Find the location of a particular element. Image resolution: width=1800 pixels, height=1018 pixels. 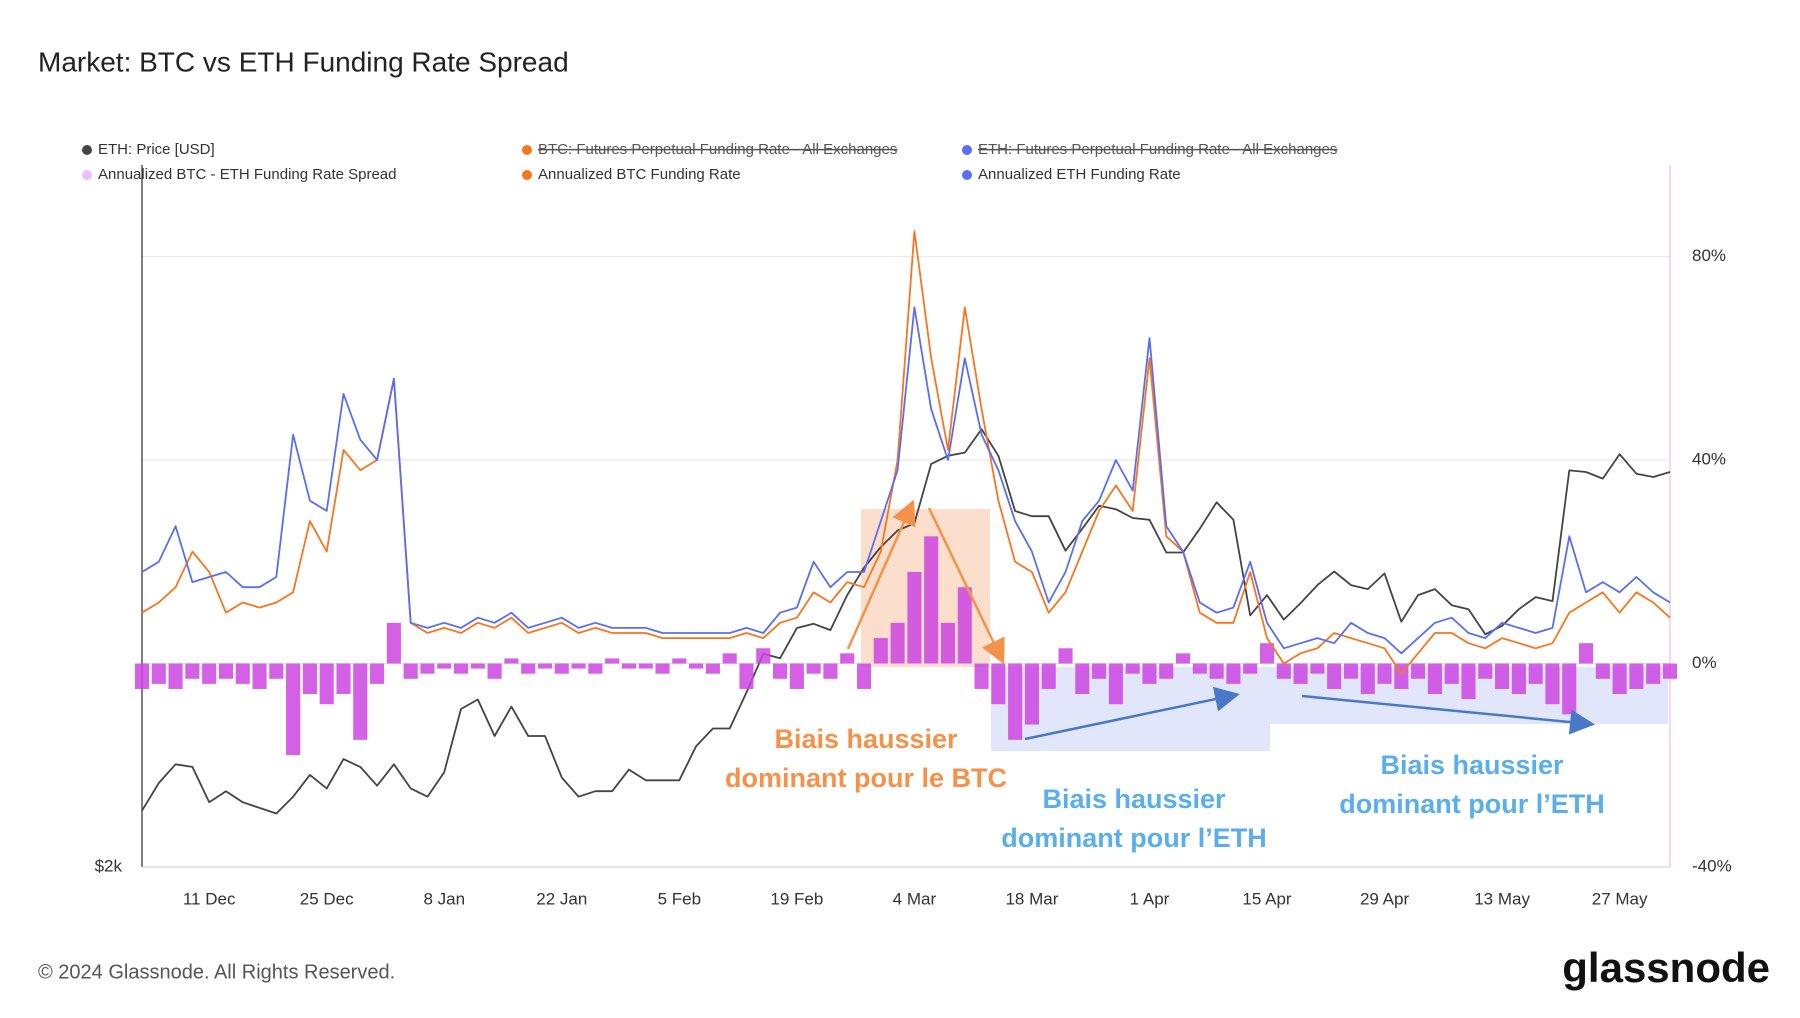

annotation: dominant pour le BTC is located at coordinates (866, 778).